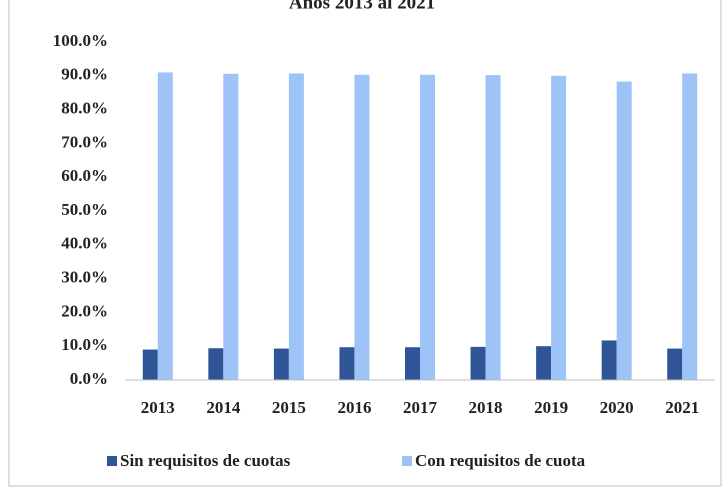 Image resolution: width=724 pixels, height=487 pixels. What do you see at coordinates (84, 141) in the screenshot?
I see `y-tick-label: 70.0%` at bounding box center [84, 141].